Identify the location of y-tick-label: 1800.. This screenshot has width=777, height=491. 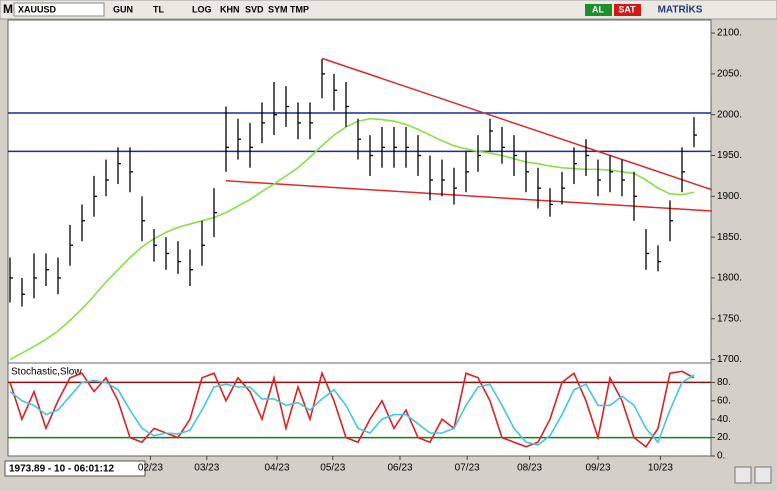
(729, 278).